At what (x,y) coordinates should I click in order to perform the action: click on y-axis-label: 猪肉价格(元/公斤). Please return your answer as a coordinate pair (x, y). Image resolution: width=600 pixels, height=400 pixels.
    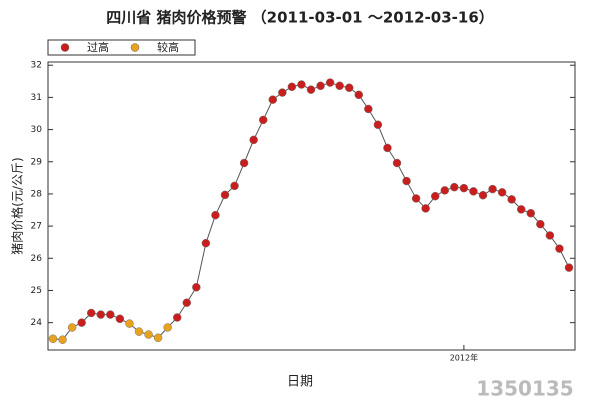
    Looking at the image, I should click on (17, 205).